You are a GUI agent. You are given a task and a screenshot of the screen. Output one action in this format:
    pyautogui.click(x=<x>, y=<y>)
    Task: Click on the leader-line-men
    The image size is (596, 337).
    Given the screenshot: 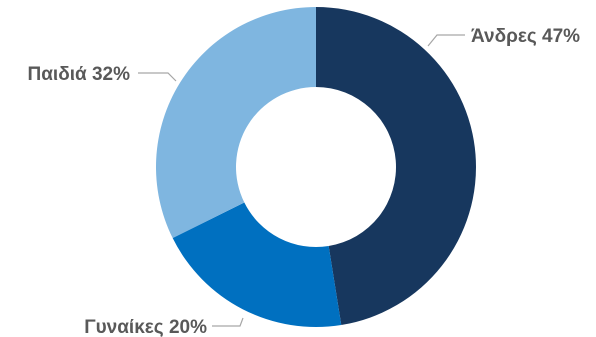 What is the action you would take?
    pyautogui.click(x=446, y=40)
    